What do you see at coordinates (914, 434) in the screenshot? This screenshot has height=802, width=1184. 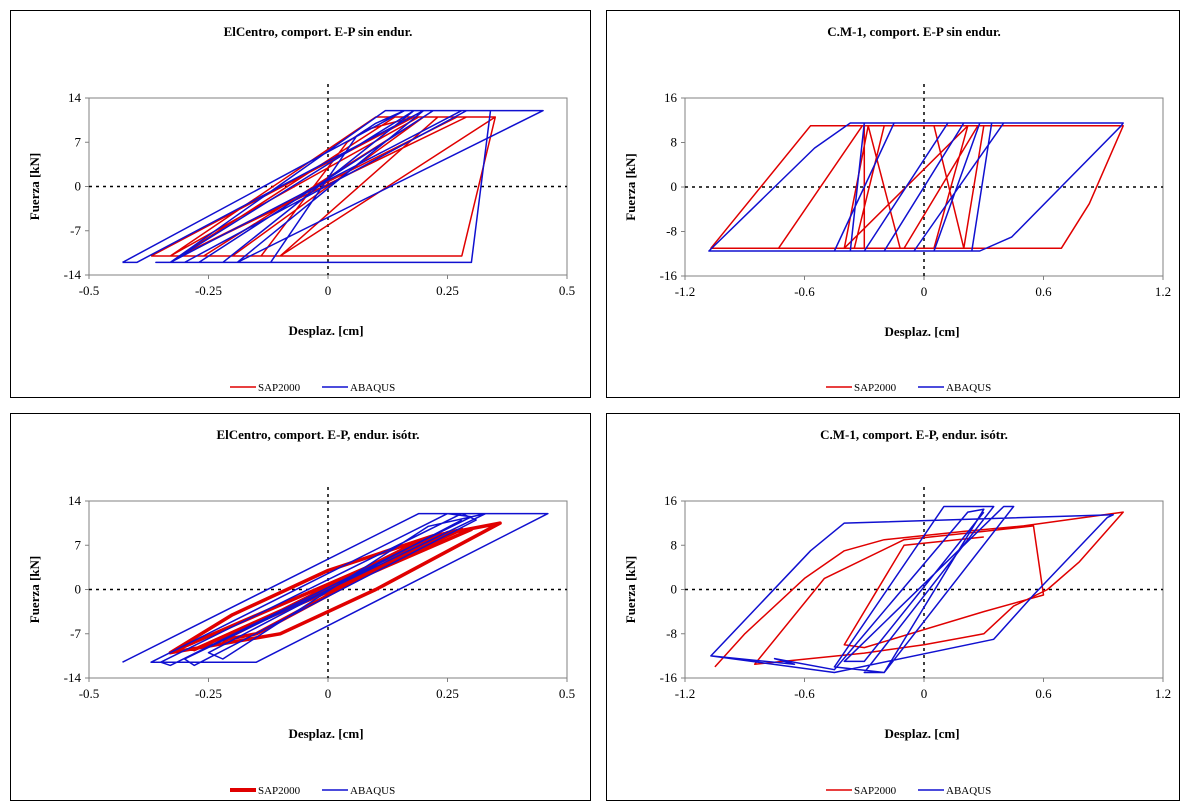 I see `chart-title: C.M-1, comport. E-P, endur. isótr.` at bounding box center [914, 434].